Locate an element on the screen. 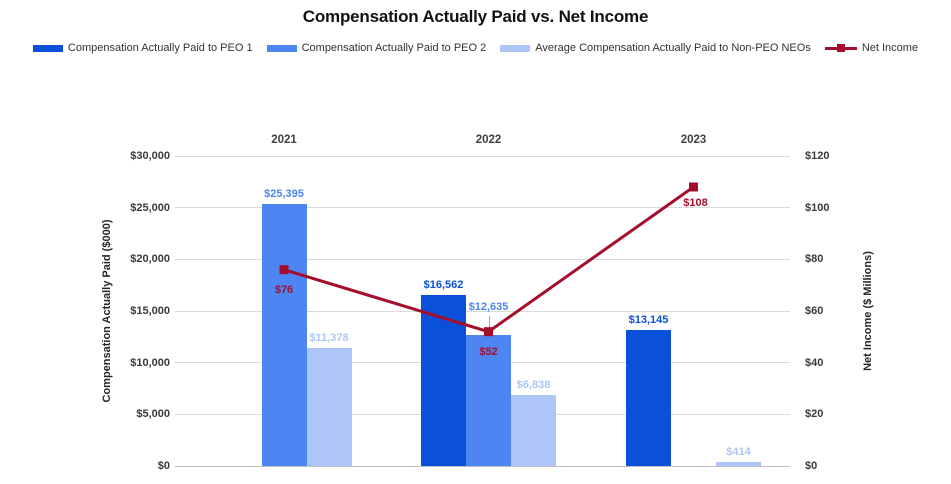 This screenshot has height=484, width=951. category-label: 2021 is located at coordinates (284, 140).